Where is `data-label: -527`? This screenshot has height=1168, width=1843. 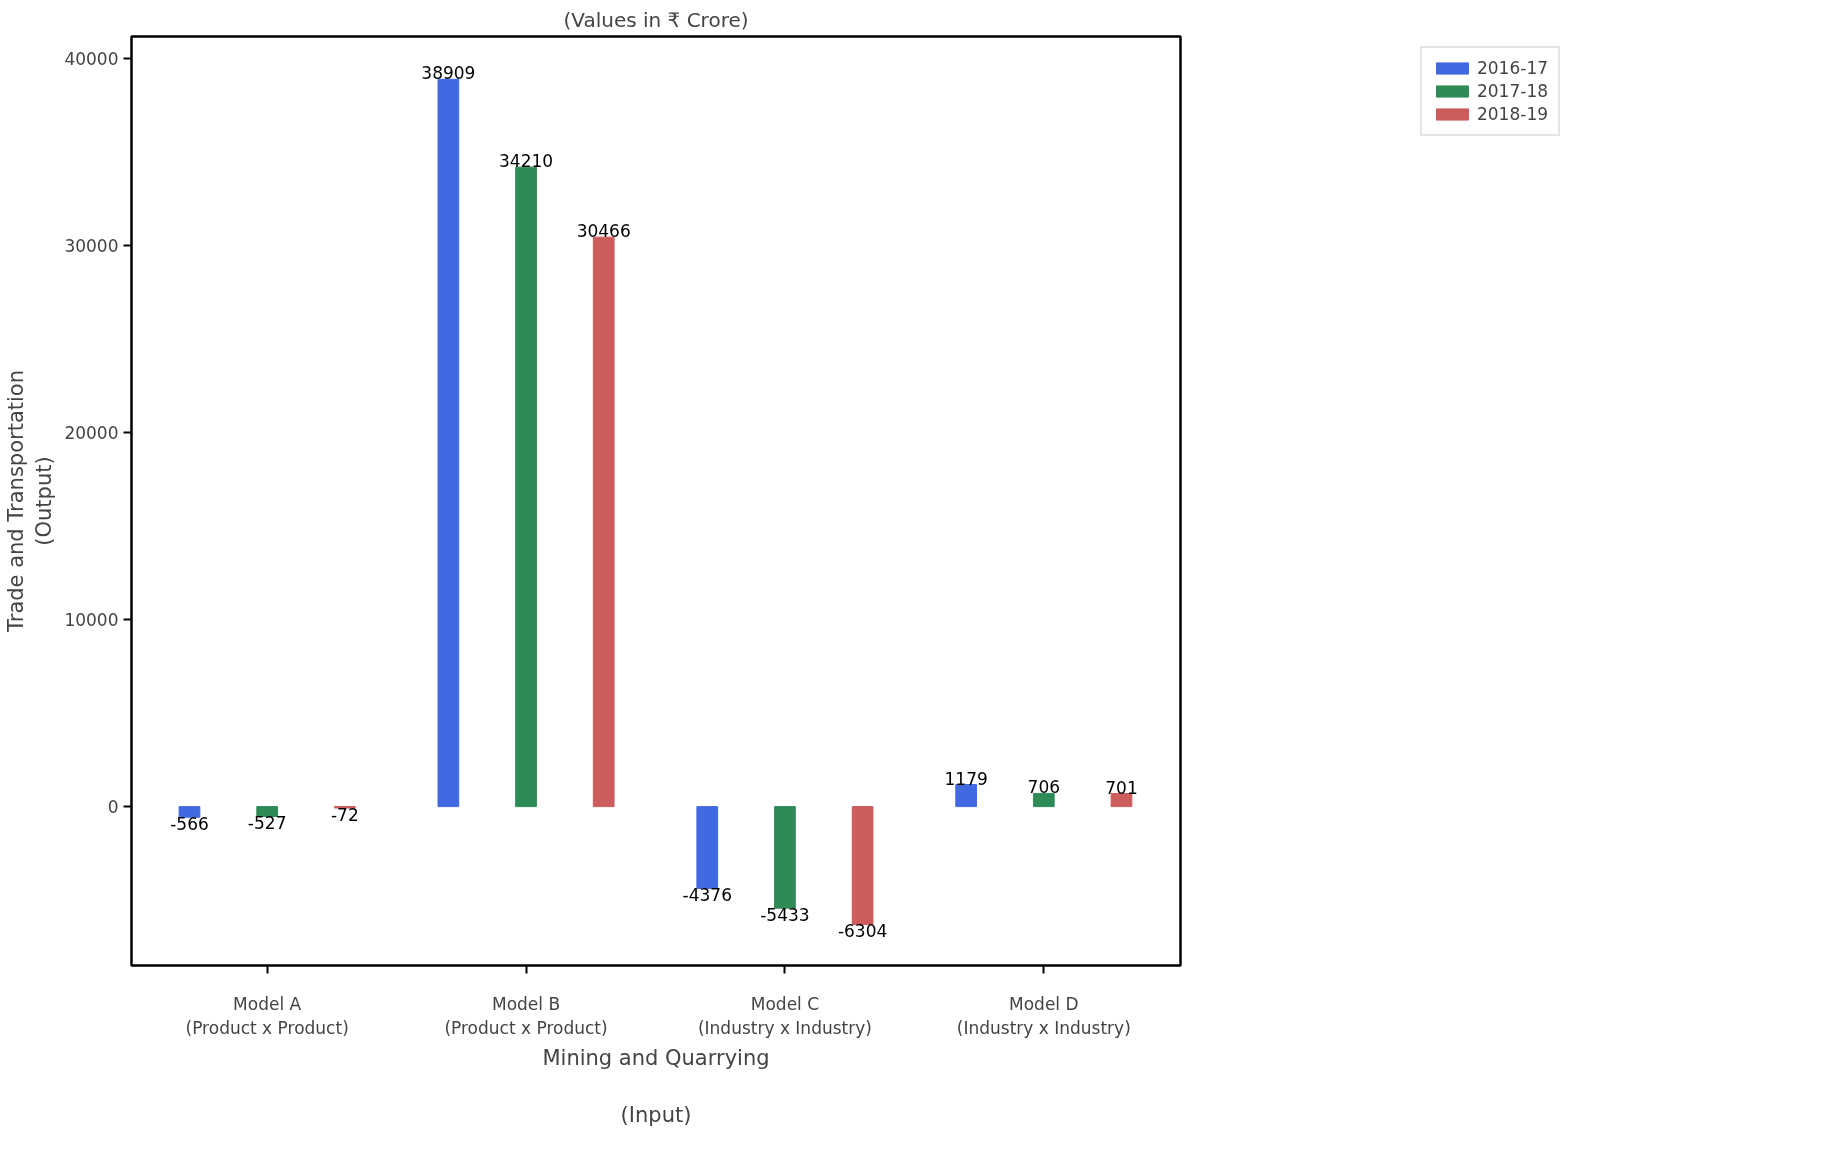 data-label: -527 is located at coordinates (267, 823).